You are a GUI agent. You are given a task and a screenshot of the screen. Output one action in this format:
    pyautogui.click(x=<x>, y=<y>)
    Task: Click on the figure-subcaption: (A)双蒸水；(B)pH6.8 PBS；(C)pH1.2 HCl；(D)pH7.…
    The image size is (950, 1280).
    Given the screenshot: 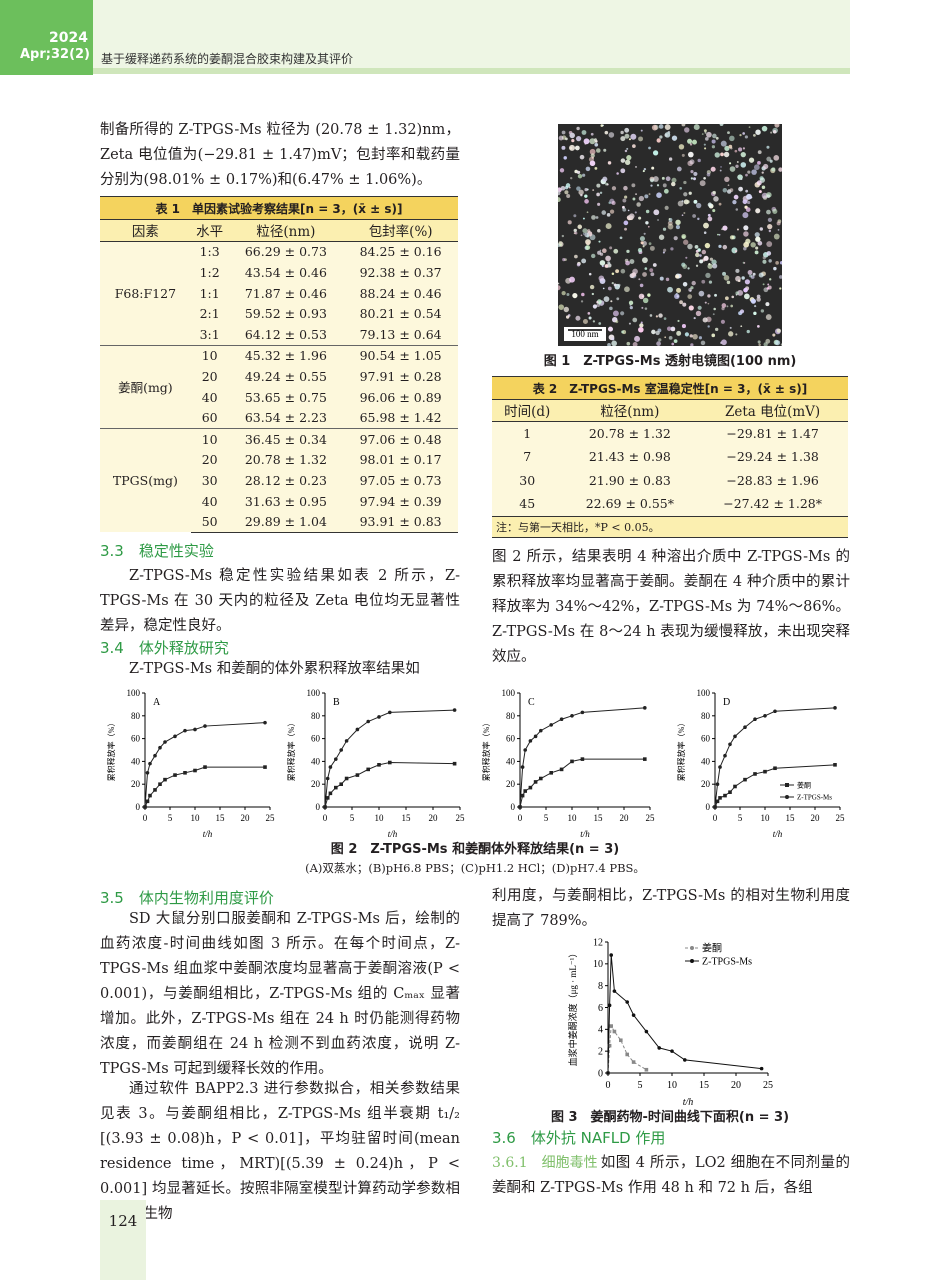 What is the action you would take?
    pyautogui.click(x=475, y=868)
    